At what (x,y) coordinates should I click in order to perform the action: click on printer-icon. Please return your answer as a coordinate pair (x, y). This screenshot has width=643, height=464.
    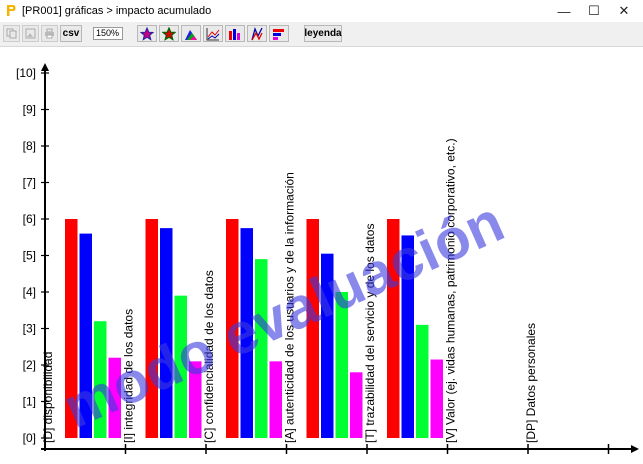
    Looking at the image, I should click on (49, 33).